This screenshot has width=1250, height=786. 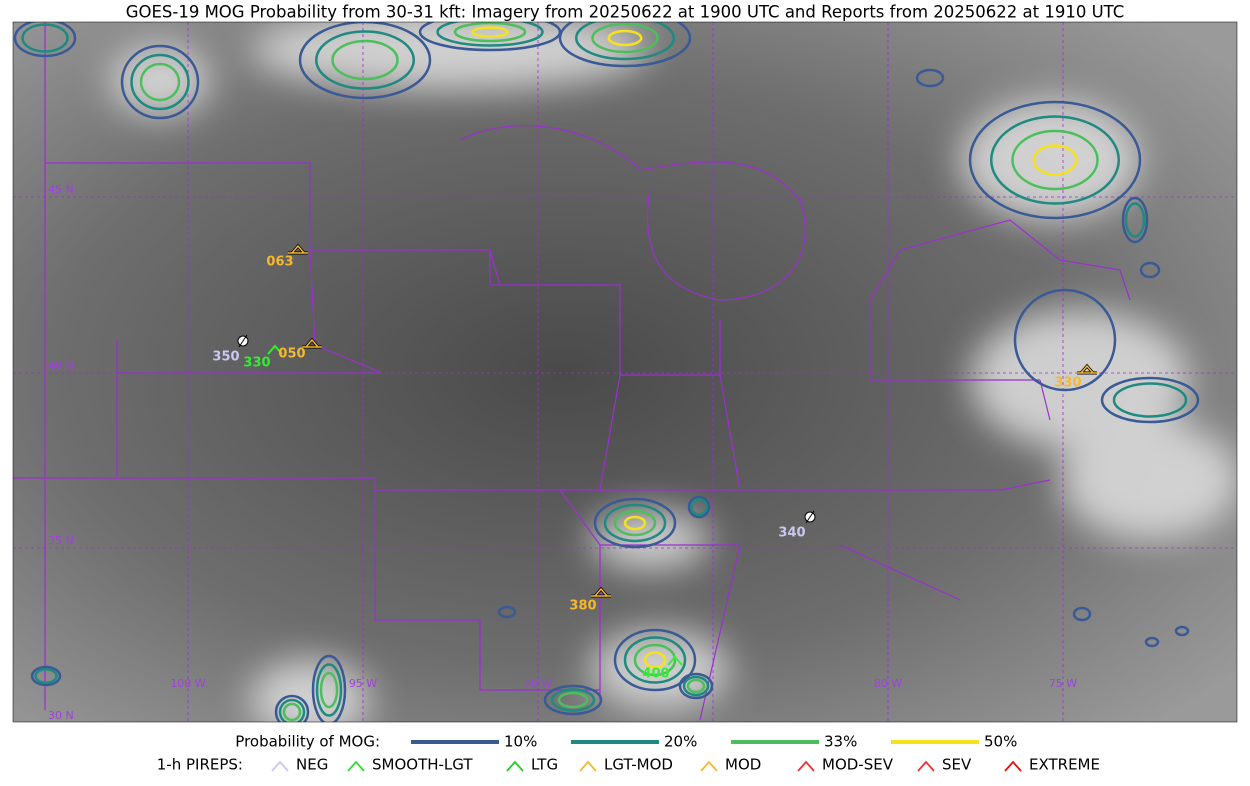 I want to click on legend-label: LGT-MOD, so click(x=638, y=765).